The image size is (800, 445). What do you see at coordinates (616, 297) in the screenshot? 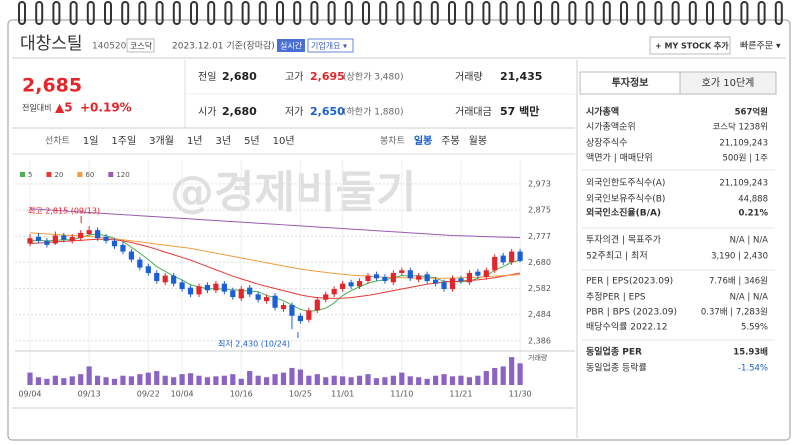
I see `info-label: 추정PER | EPS` at bounding box center [616, 297].